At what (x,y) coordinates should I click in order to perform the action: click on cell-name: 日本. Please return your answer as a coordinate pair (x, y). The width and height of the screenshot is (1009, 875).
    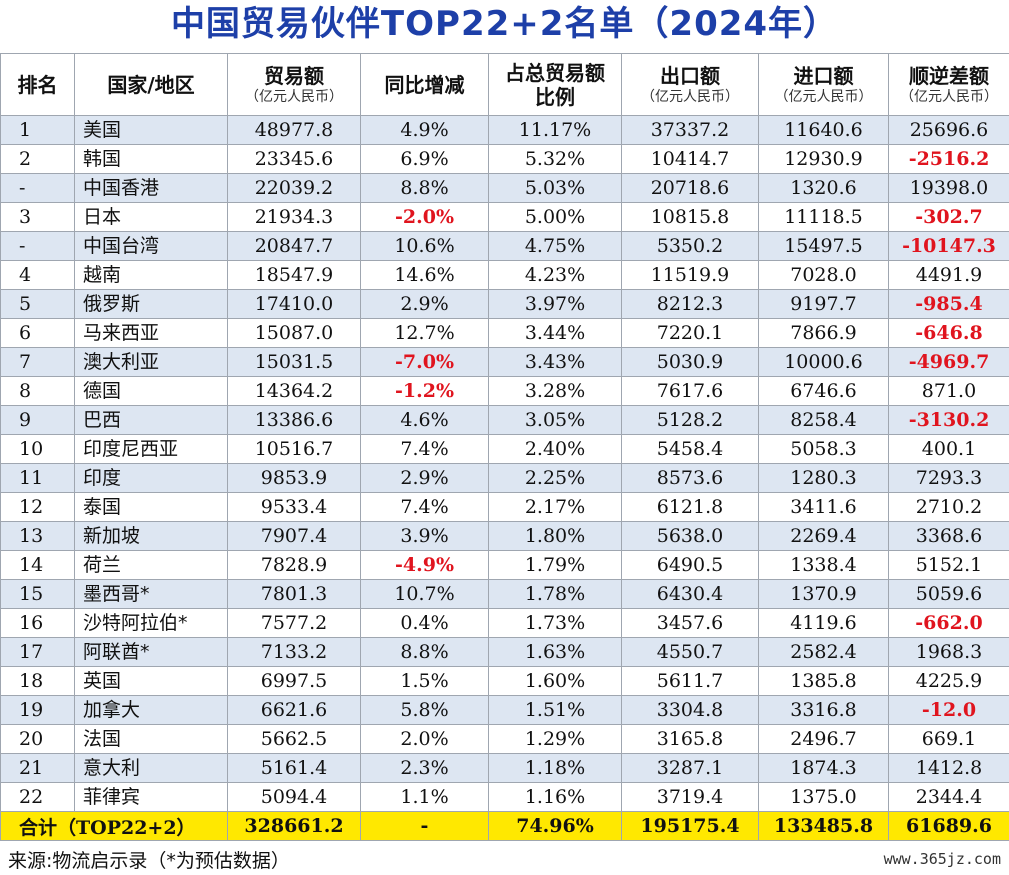
    Looking at the image, I should click on (151, 217).